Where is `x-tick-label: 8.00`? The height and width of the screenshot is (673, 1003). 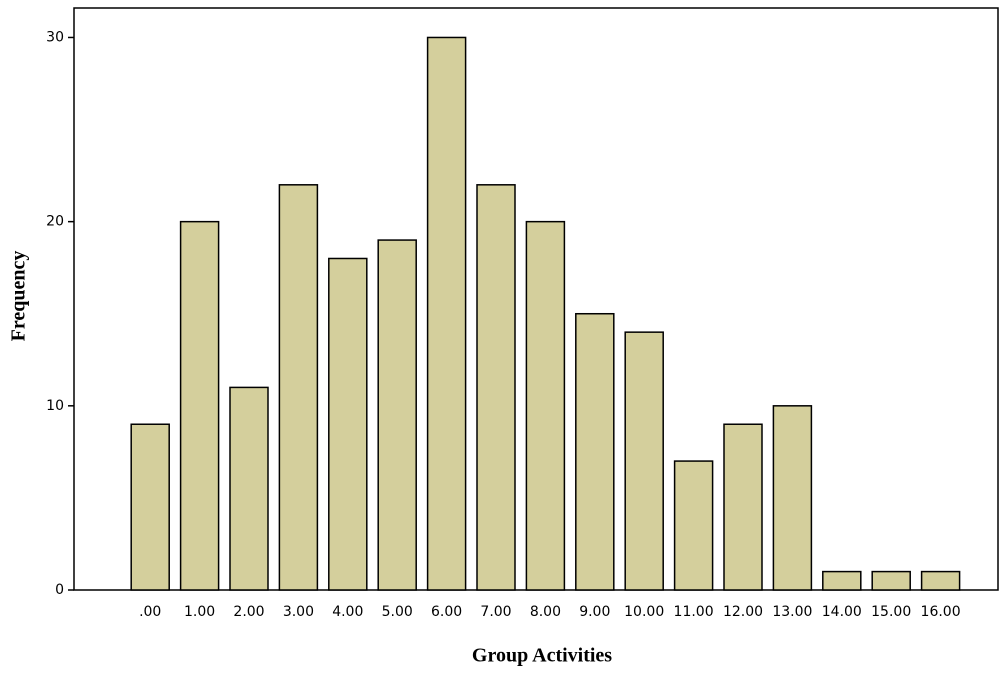
x-tick-label: 8.00 is located at coordinates (545, 612).